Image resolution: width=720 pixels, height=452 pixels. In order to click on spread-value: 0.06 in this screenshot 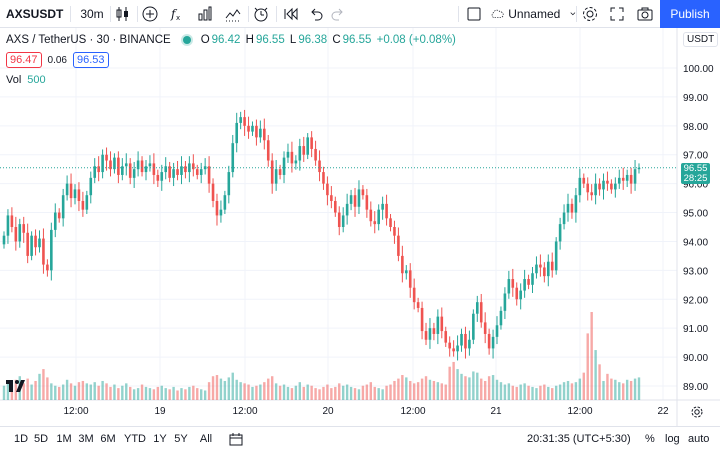, I will do `click(57, 60)`.